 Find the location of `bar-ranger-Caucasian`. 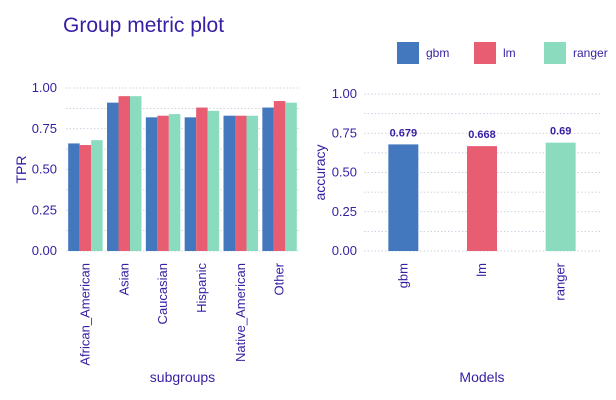

bar-ranger-Caucasian is located at coordinates (174, 182).